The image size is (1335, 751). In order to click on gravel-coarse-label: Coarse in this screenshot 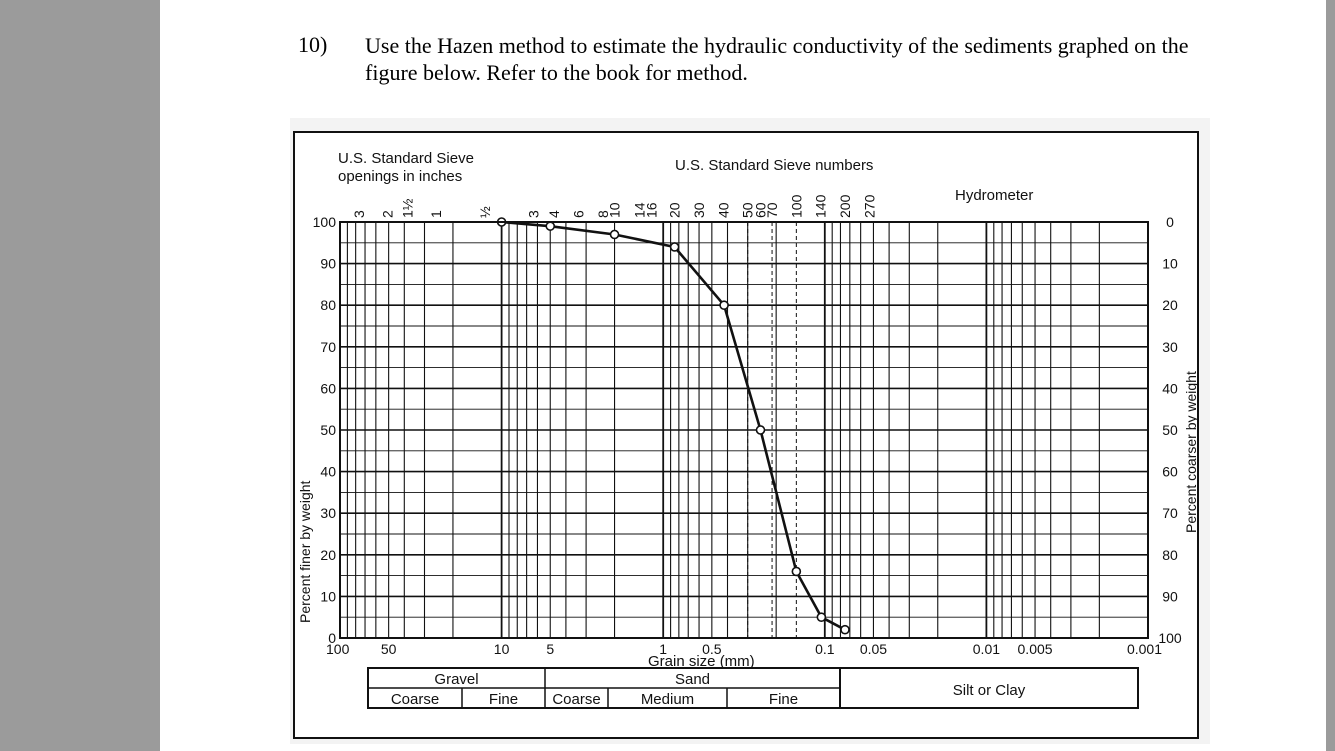, I will do `click(415, 699)`.